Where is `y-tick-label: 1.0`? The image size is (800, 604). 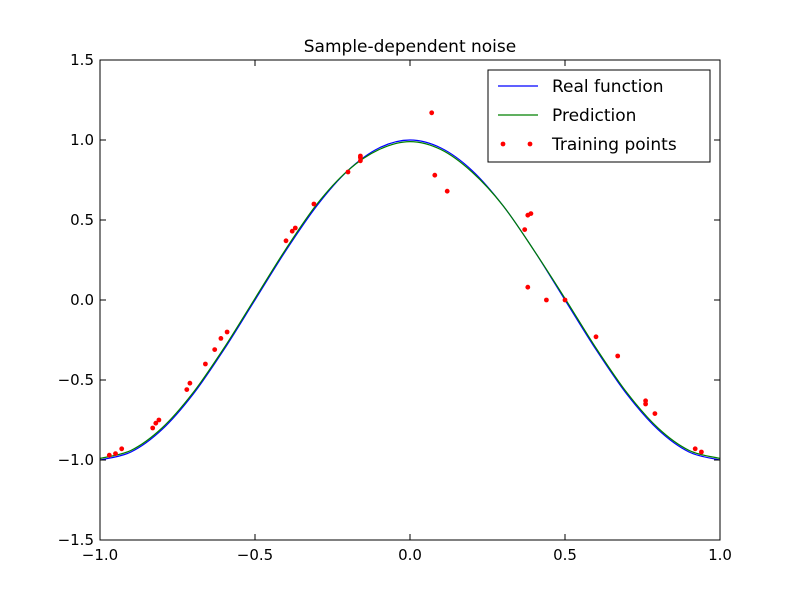
y-tick-label: 1.0 is located at coordinates (82, 140).